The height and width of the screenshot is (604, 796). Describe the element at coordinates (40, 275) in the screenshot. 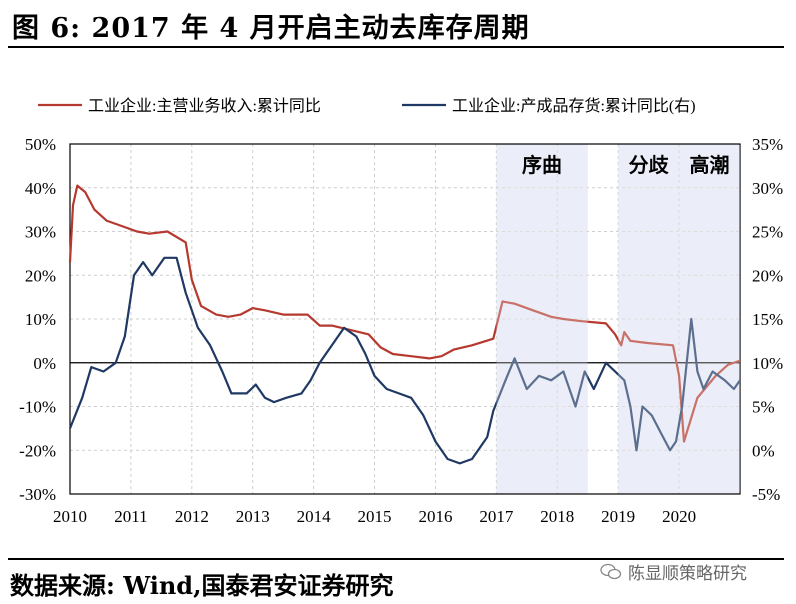

I see `y-tick-label-left: 20%` at that location.